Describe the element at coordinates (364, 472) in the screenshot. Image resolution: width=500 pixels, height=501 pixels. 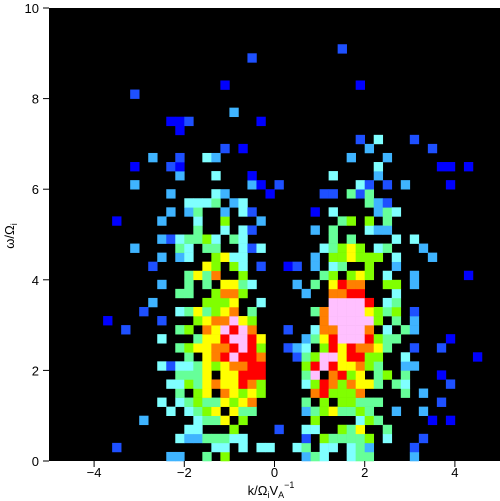
I see `x-tick-label: 2` at that location.